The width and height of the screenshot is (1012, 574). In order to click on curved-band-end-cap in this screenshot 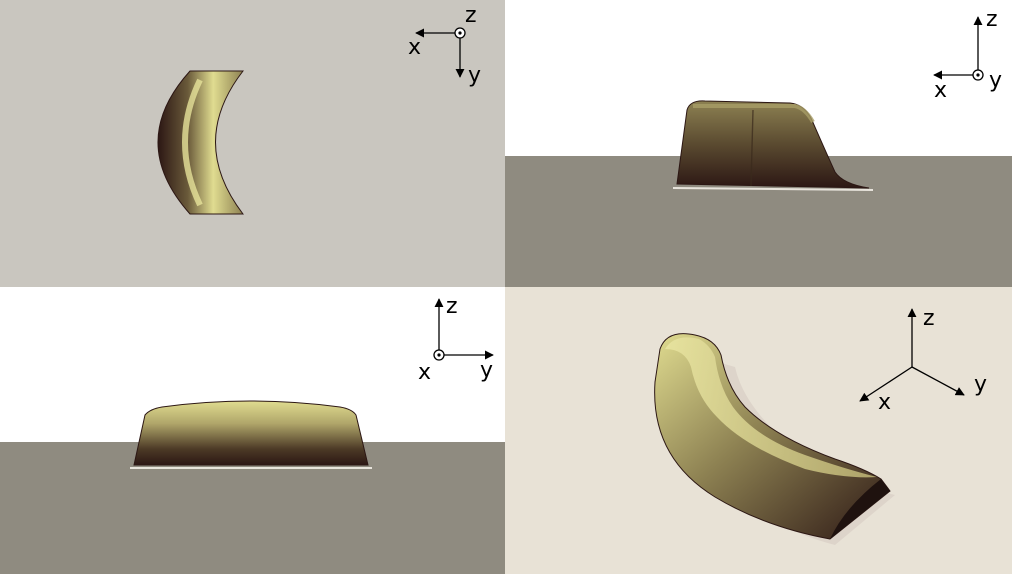, I will do `click(860, 509)`.